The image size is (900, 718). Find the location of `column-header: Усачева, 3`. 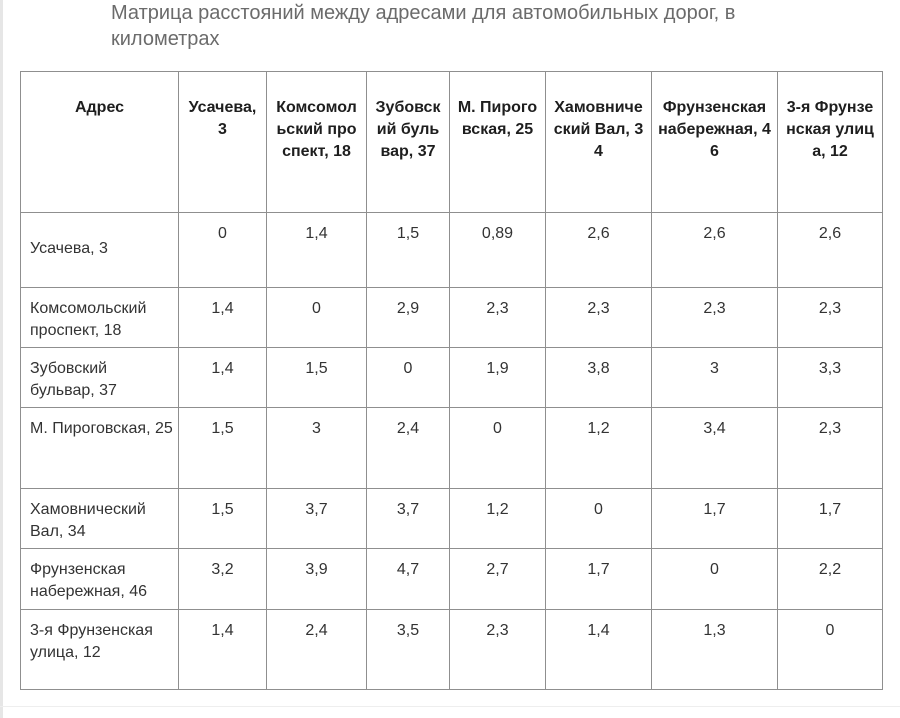

column-header: Усачева, 3 is located at coordinates (222, 142).